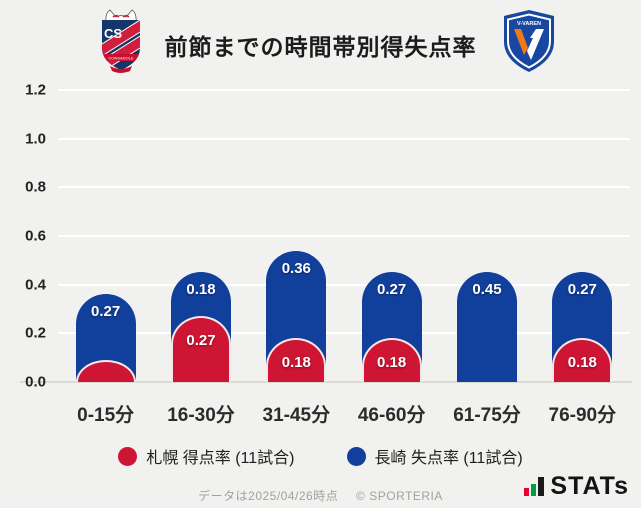  I want to click on bar-group: 0.18 0.27, so click(200, 236).